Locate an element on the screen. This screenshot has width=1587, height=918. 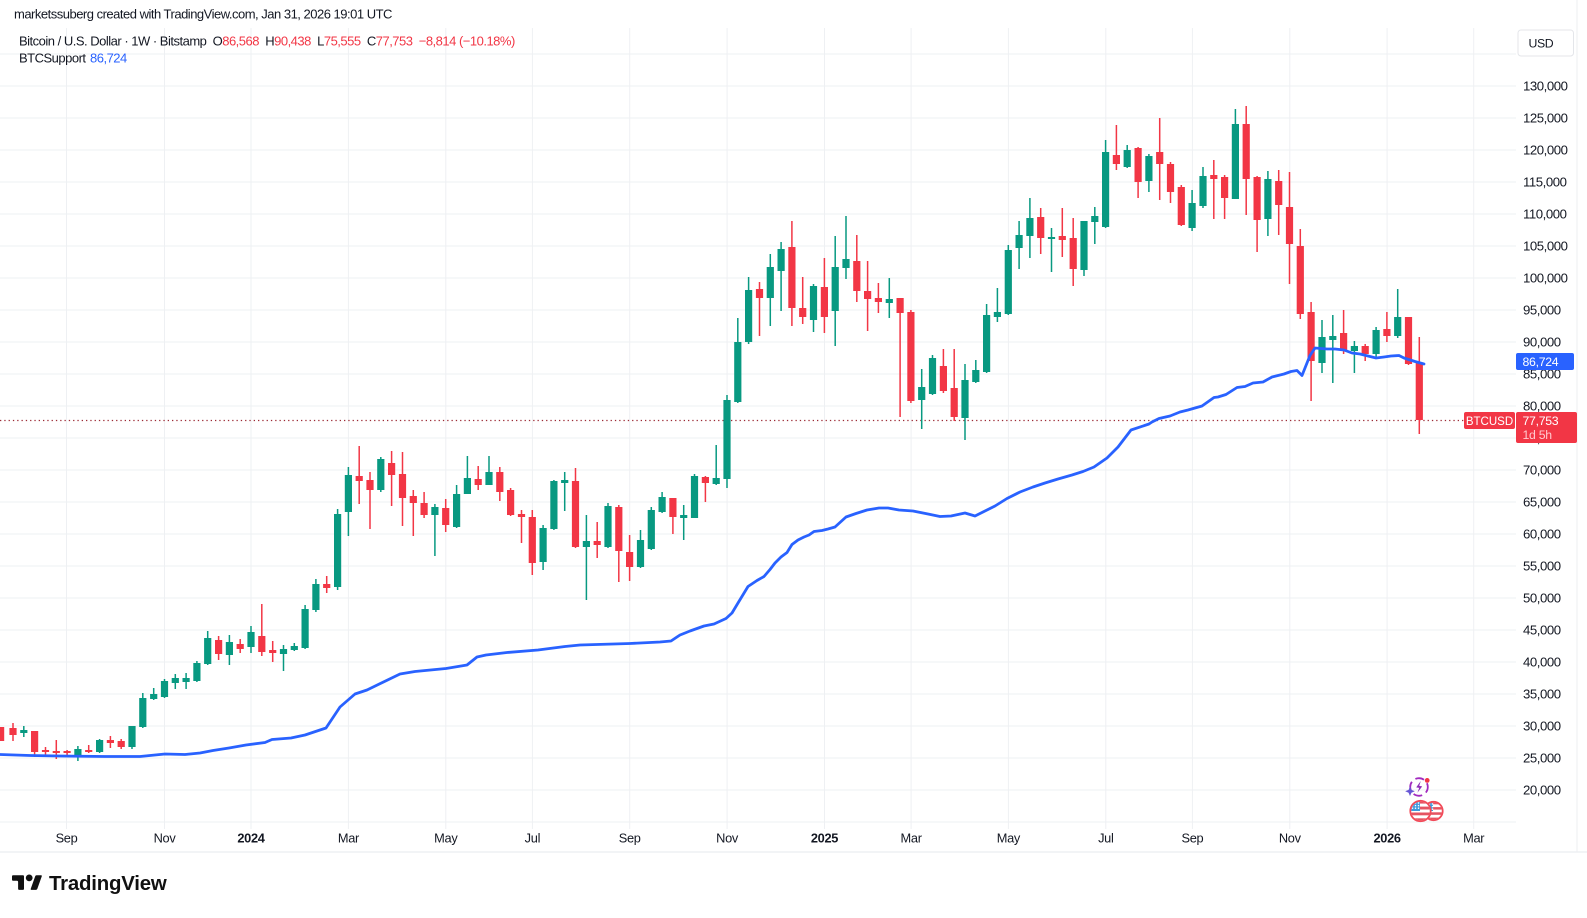
svg-text: 105,000 is located at coordinates (1545, 246).